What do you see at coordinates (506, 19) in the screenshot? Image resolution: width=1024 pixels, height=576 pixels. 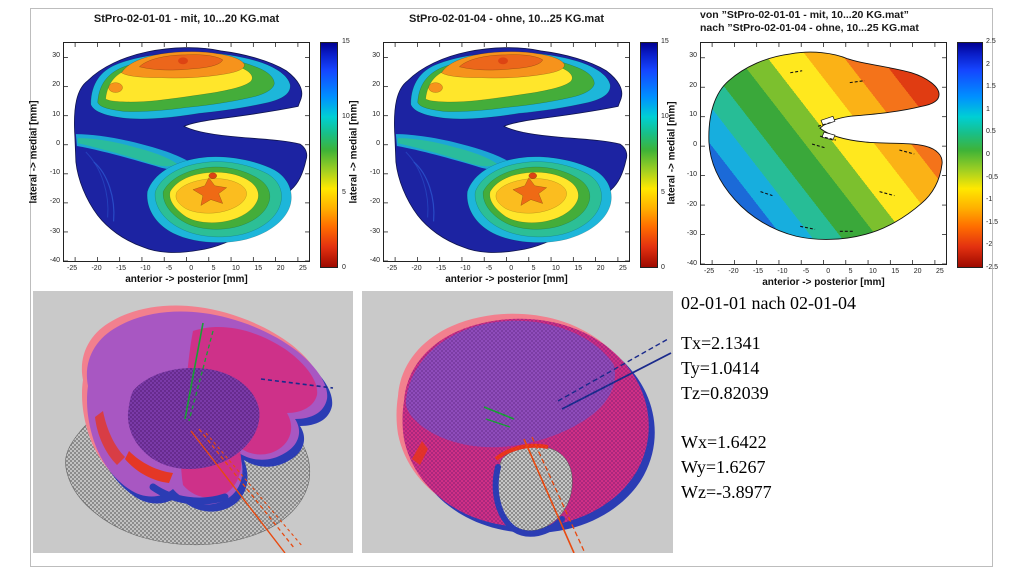 I see `plot2-title: StPro-02-01-04 - ohne, 10...25 KG.mat` at bounding box center [506, 19].